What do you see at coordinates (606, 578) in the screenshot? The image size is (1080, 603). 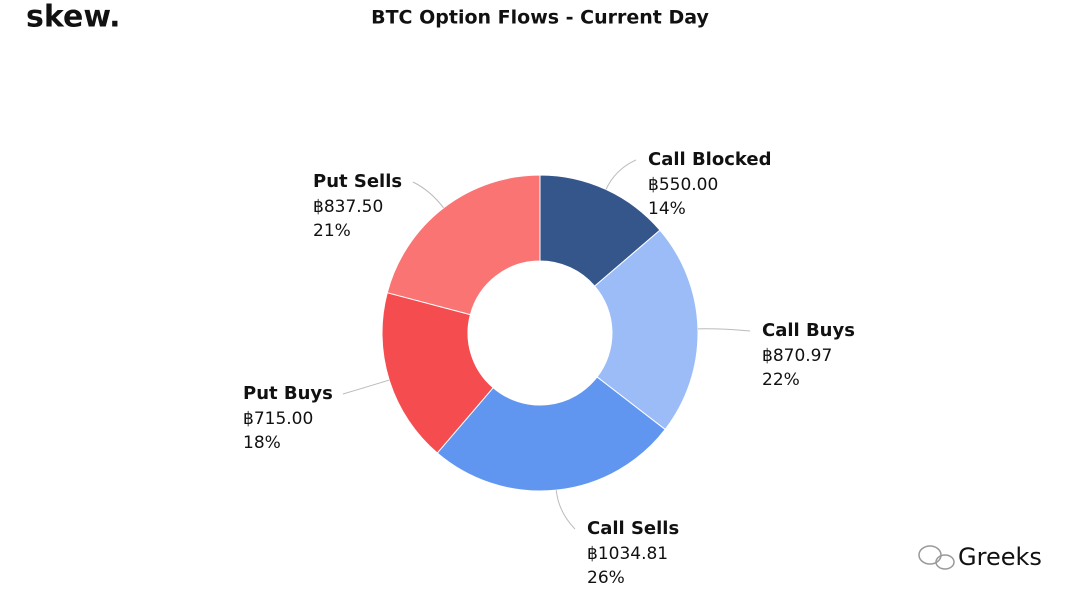 I see `slice-percent: 26%` at bounding box center [606, 578].